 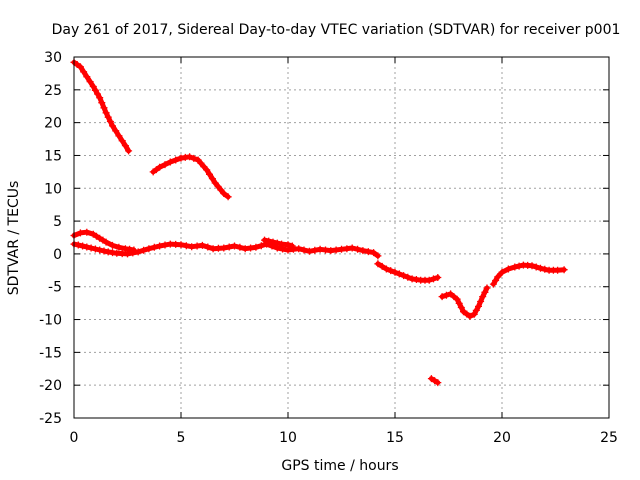 What do you see at coordinates (395, 438) in the screenshot?
I see `x-tick-label: 15` at bounding box center [395, 438].